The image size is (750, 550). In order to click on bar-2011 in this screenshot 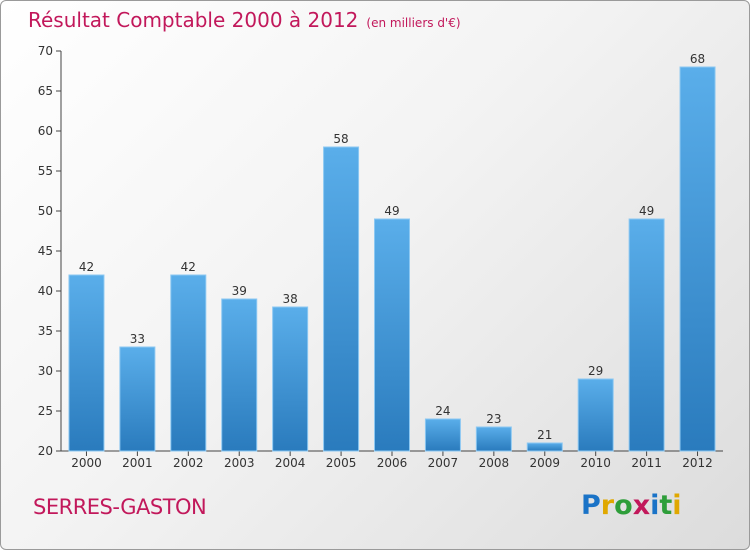, I will do `click(646, 335)`.